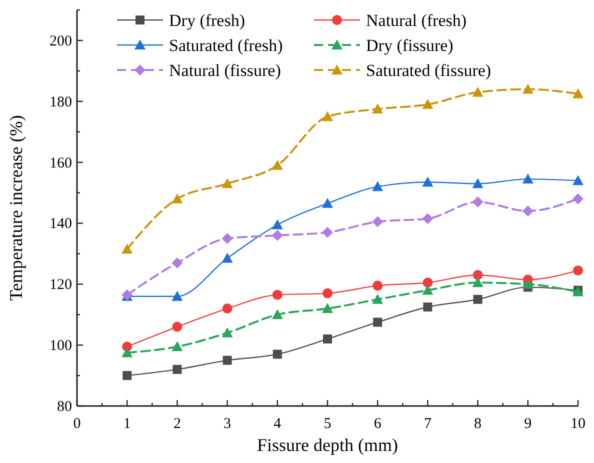 The image size is (594, 463). I want to click on x-axis-title: Fissure depth (mm), so click(327, 445).